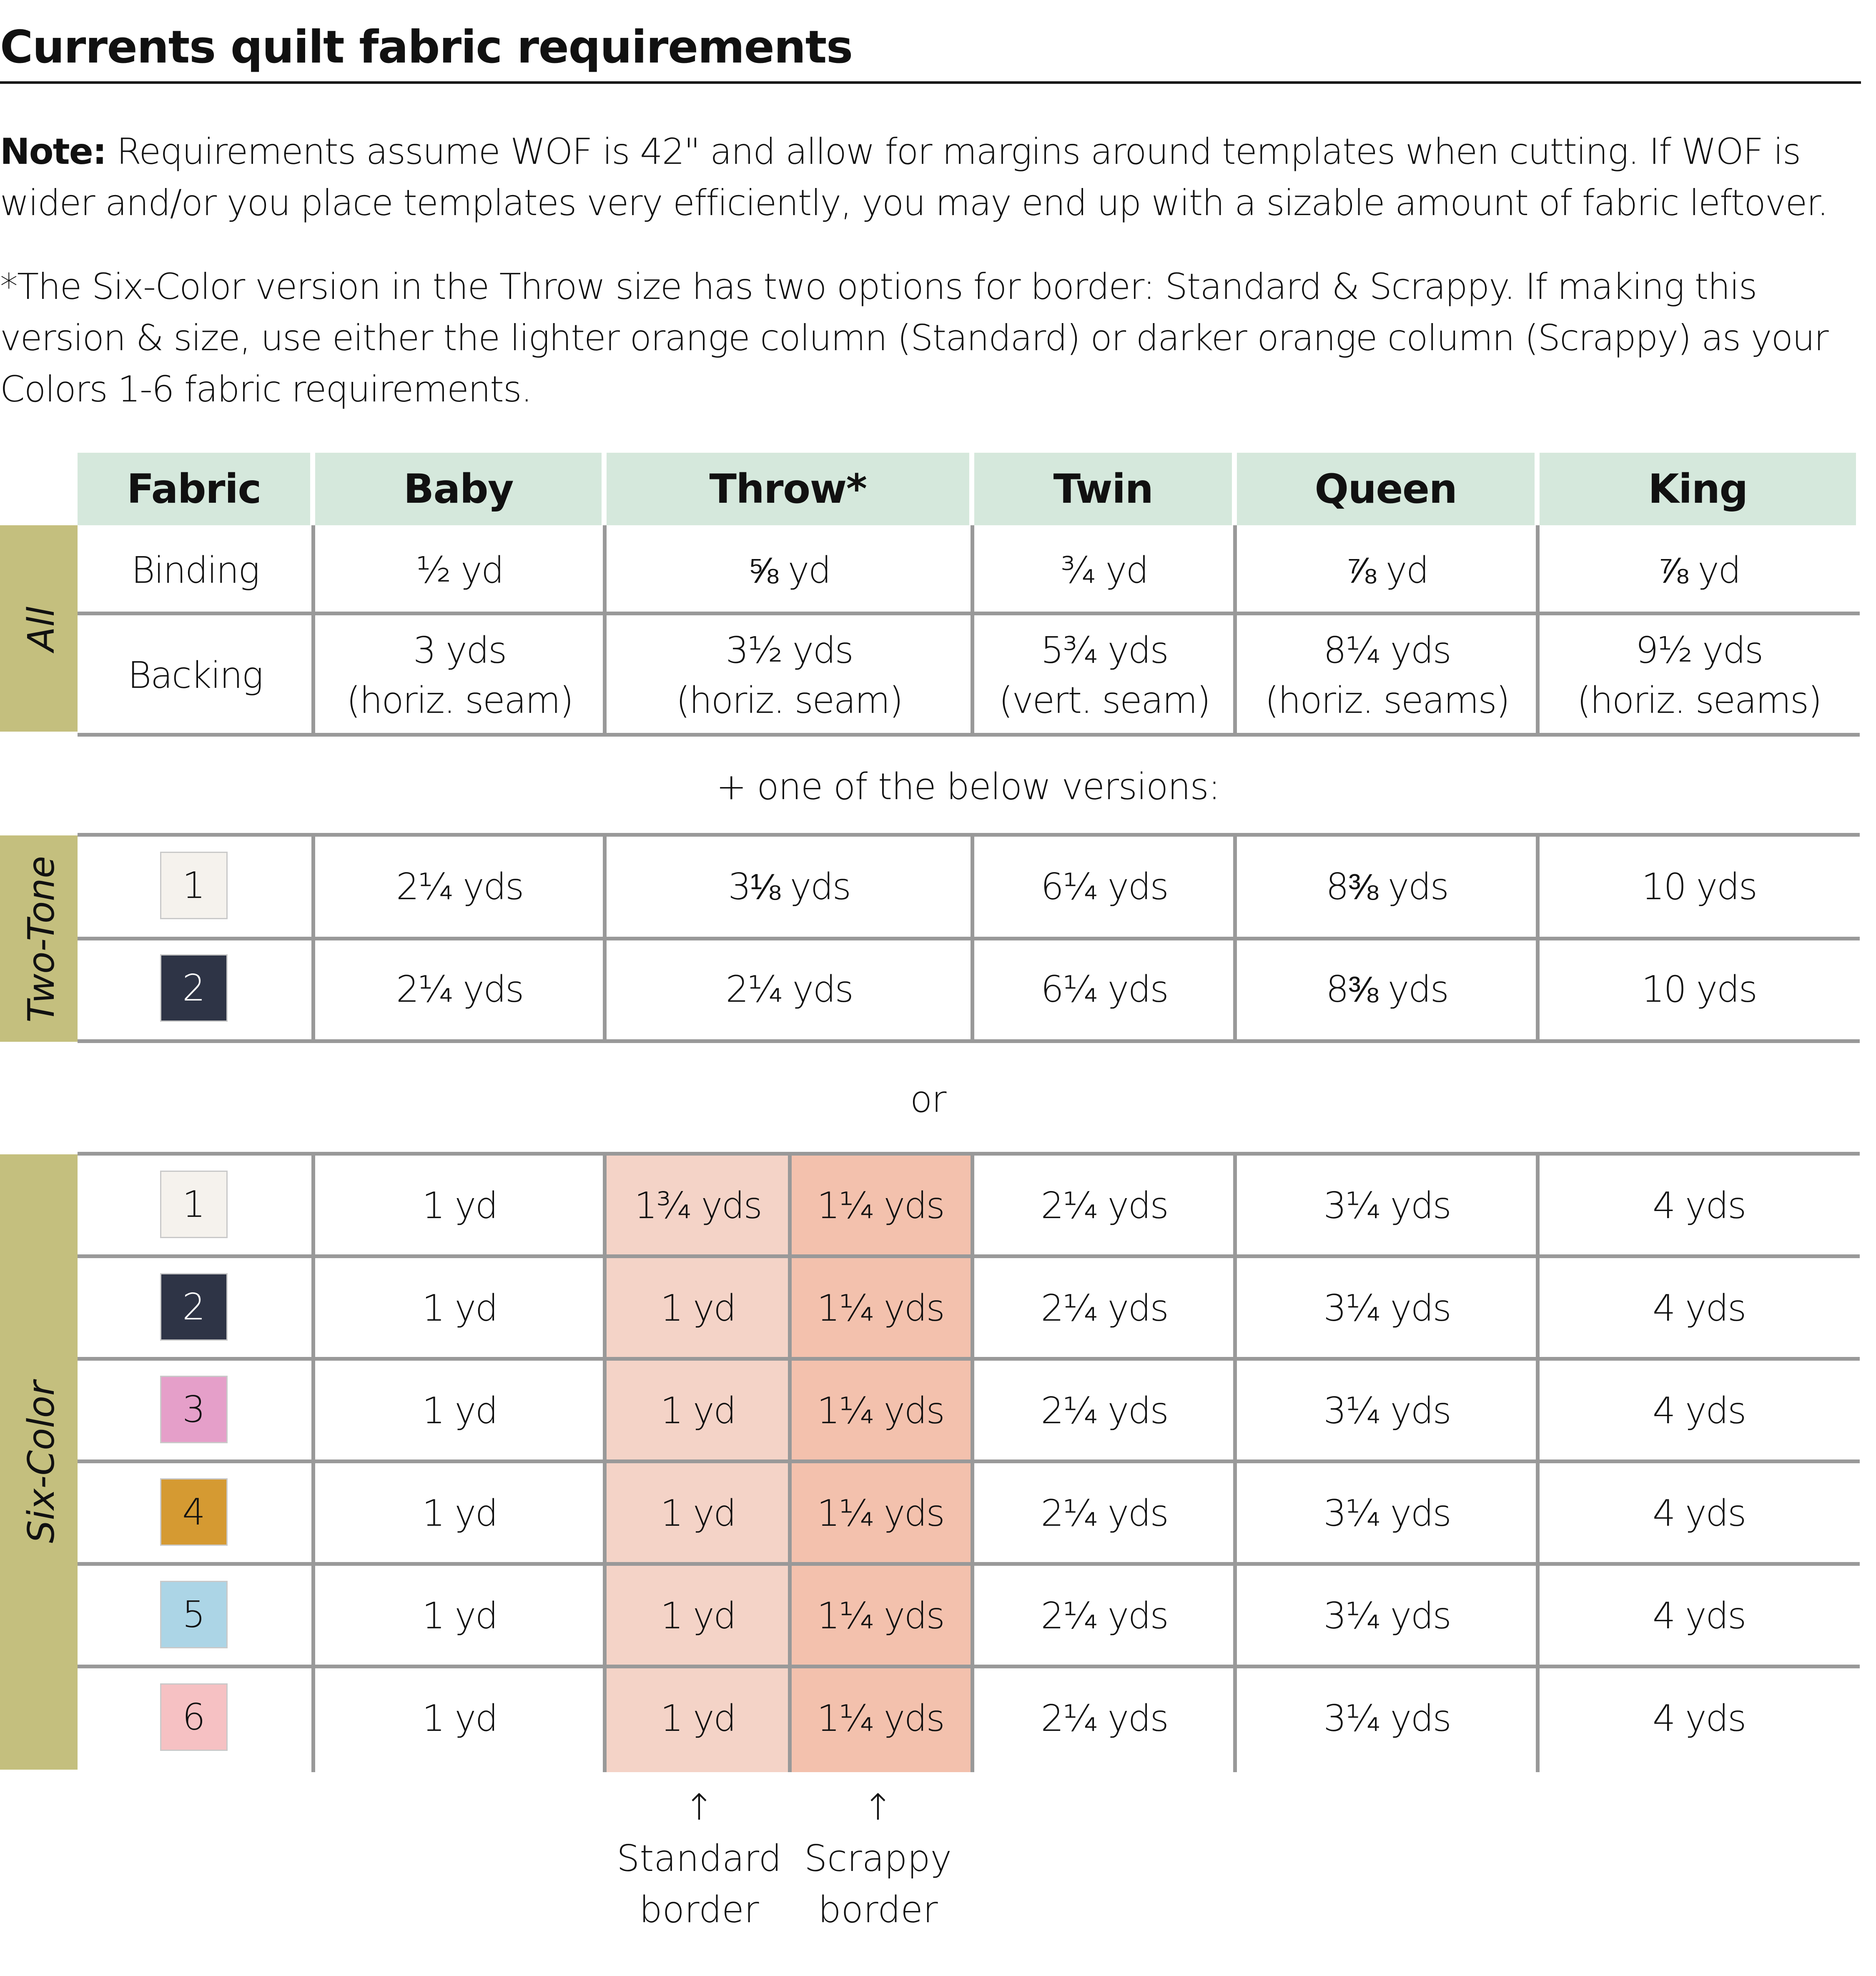 Image resolution: width=1876 pixels, height=1976 pixels. What do you see at coordinates (195, 675) in the screenshot?
I see `text-line: Backing` at bounding box center [195, 675].